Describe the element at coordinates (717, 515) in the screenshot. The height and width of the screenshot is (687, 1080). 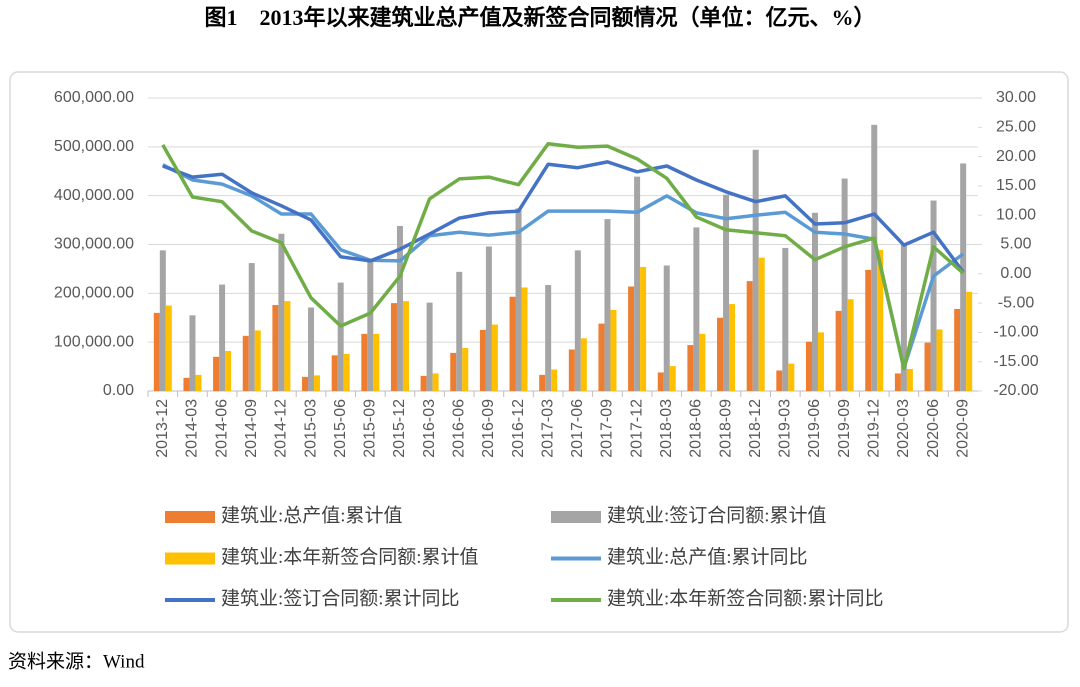
I see `legend-label: 建筑业:签订合同额:累计值` at that location.